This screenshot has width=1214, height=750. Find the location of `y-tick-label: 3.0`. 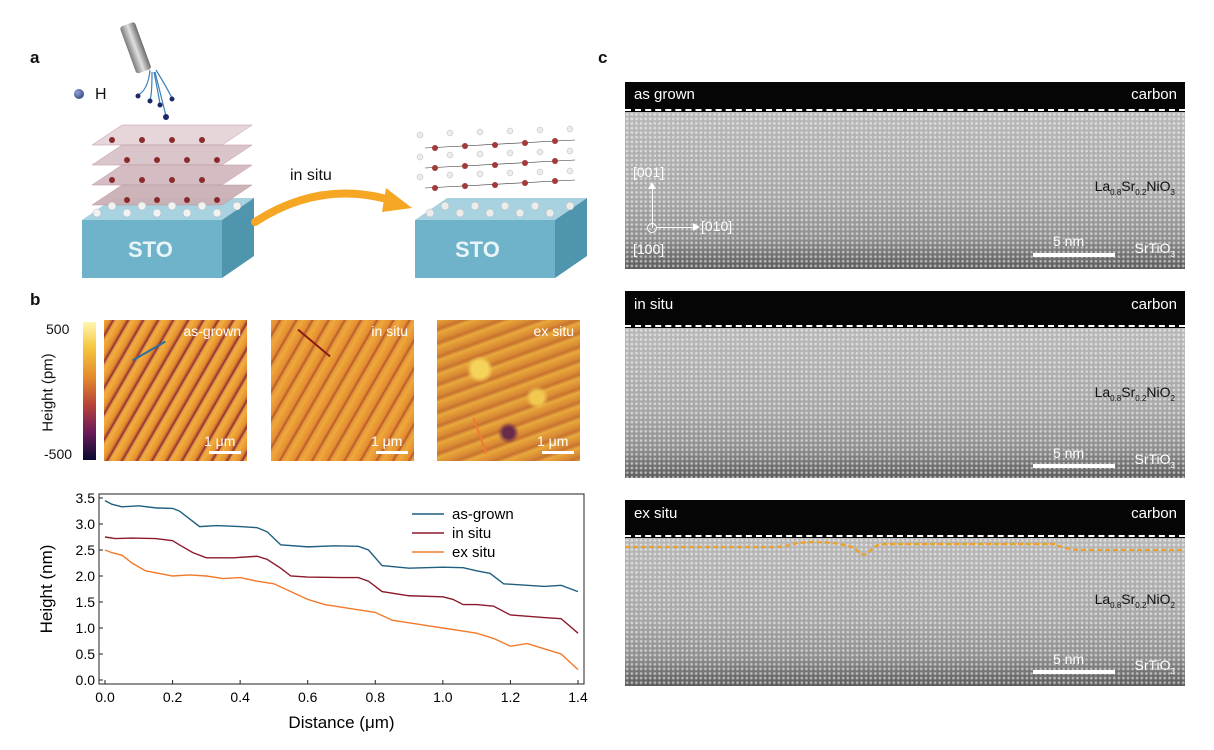

y-tick-label: 3.0 is located at coordinates (86, 524).